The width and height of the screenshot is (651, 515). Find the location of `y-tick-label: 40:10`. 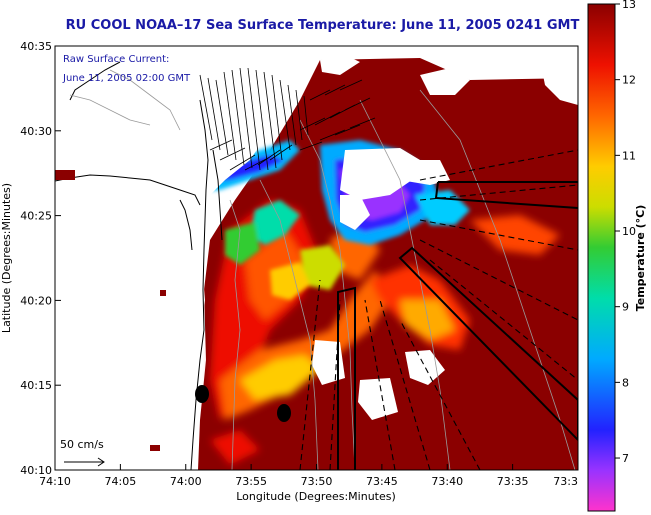

y-tick-label: 40:10 is located at coordinates (36, 470).